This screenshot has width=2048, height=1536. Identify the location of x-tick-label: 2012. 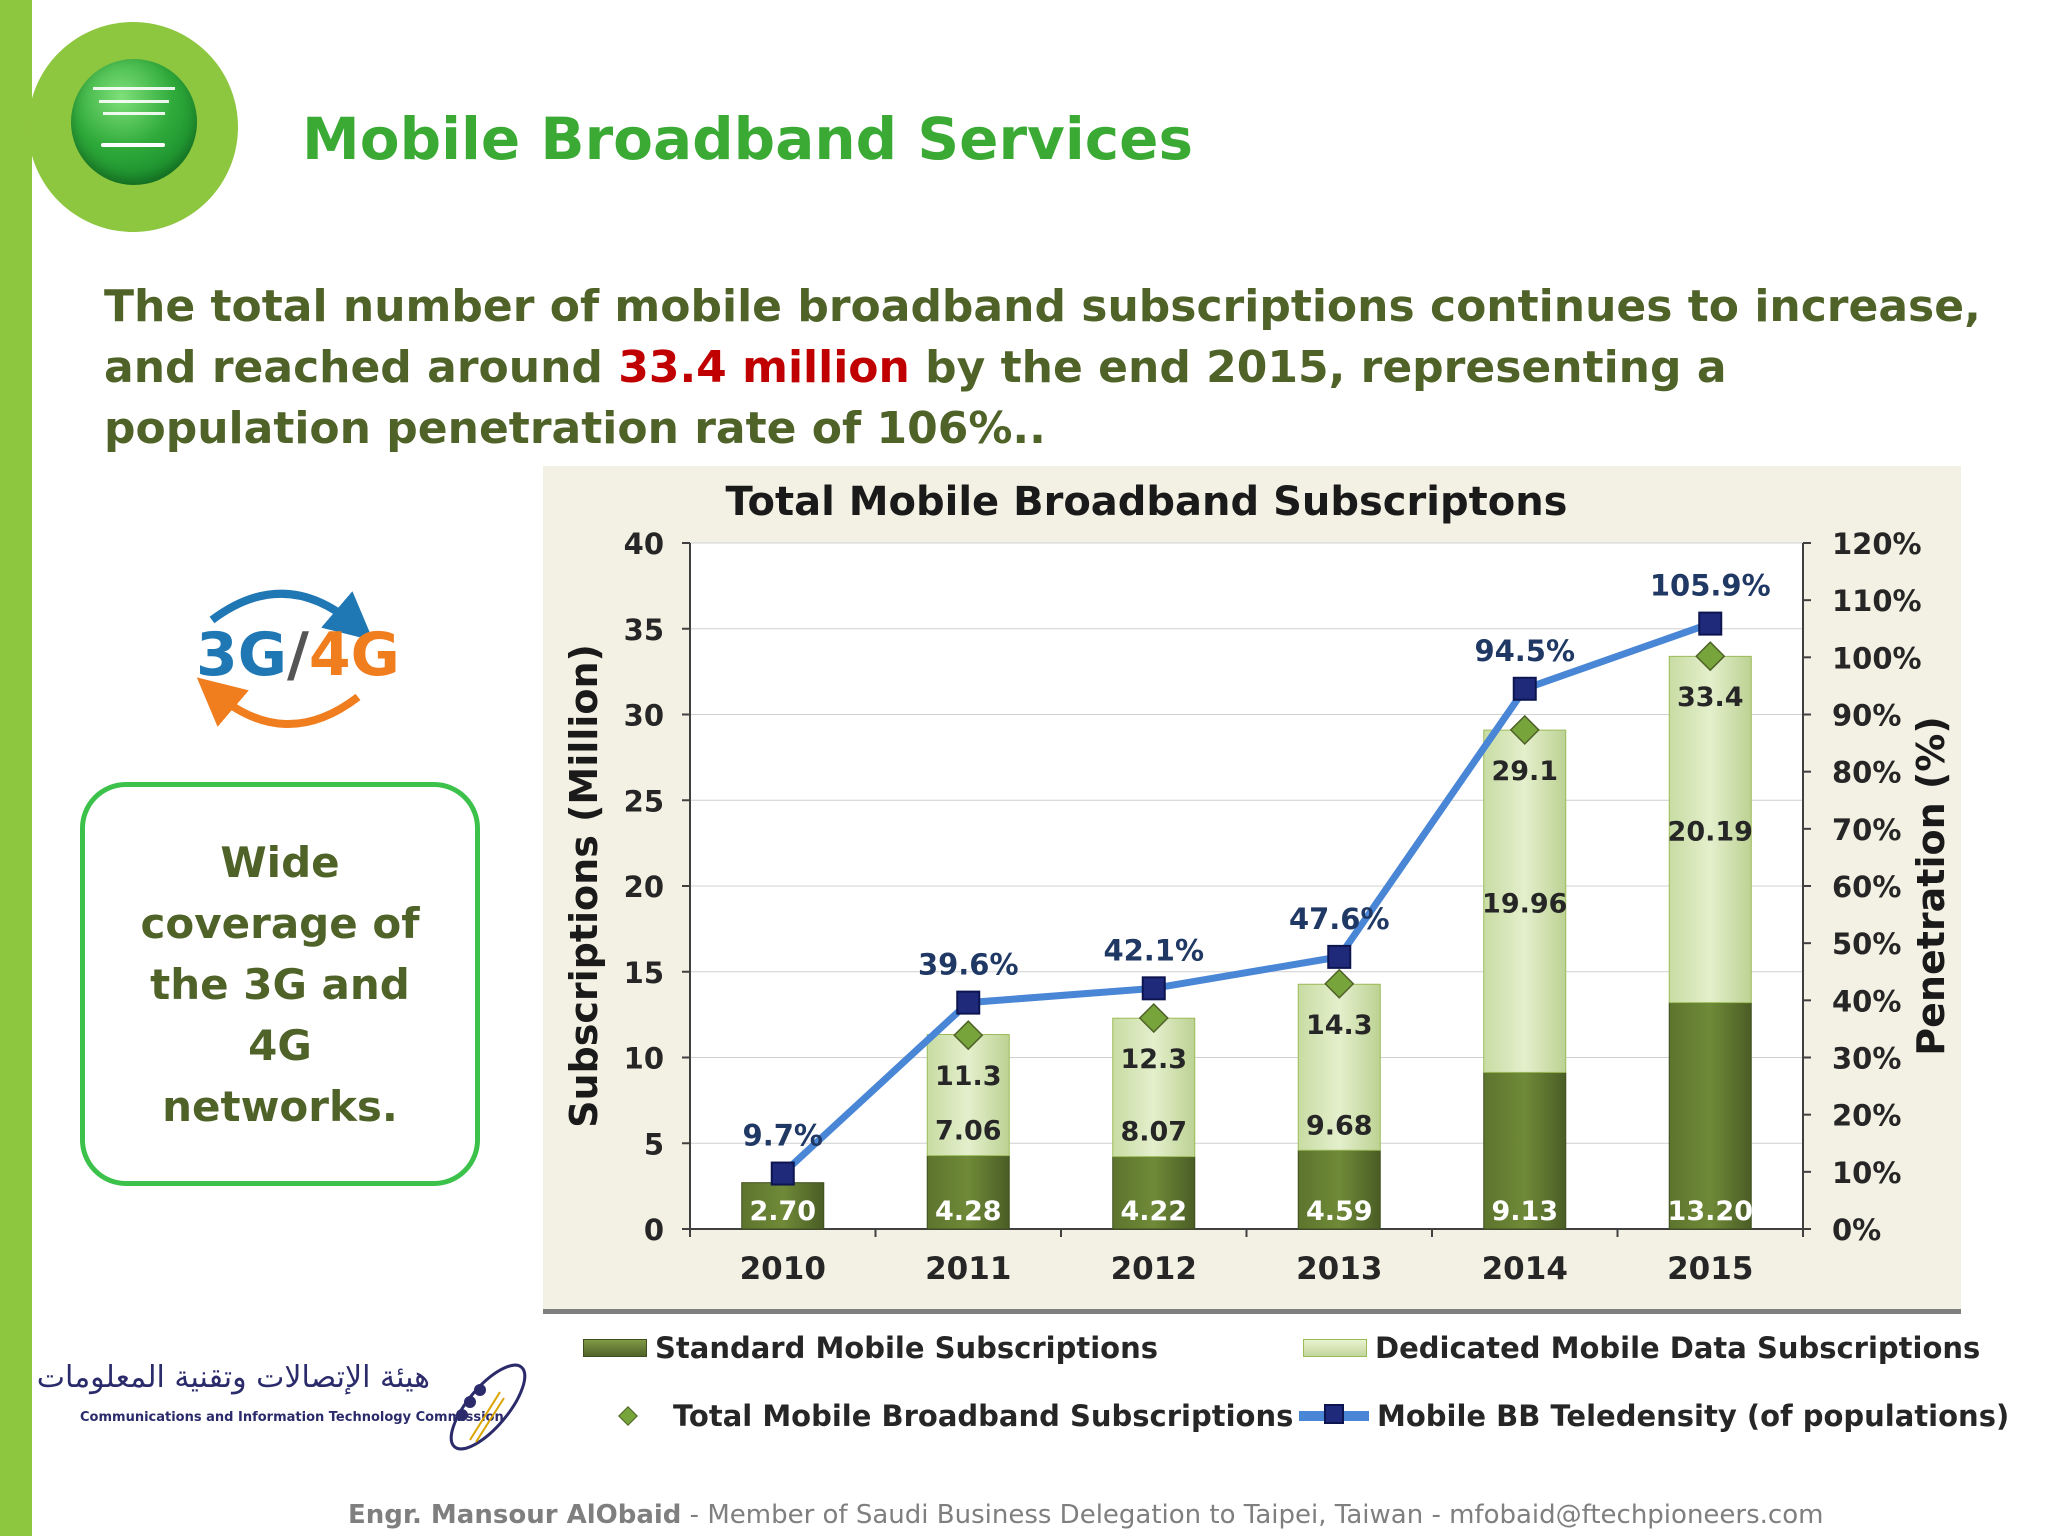
(1154, 1269).